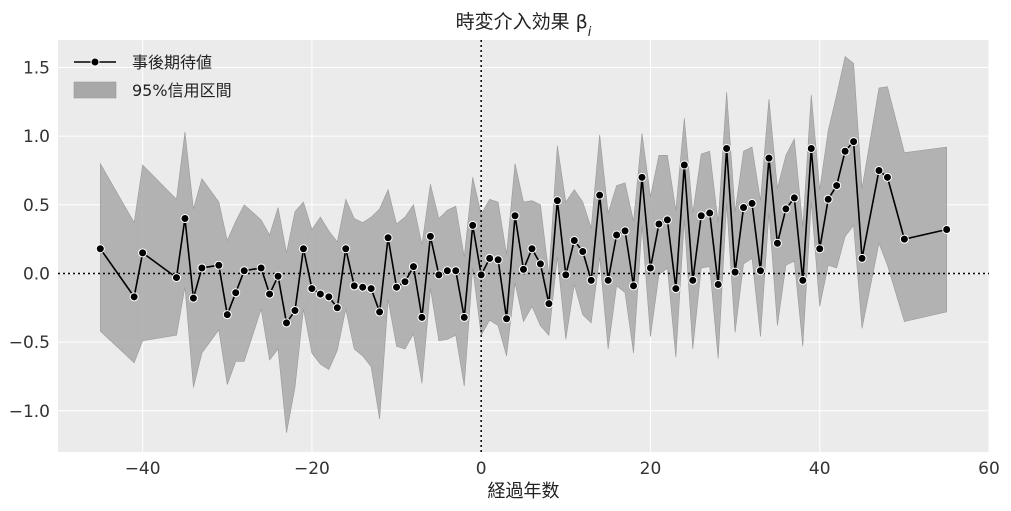 The image size is (1011, 511). I want to click on title-subscript: i, so click(590, 32).